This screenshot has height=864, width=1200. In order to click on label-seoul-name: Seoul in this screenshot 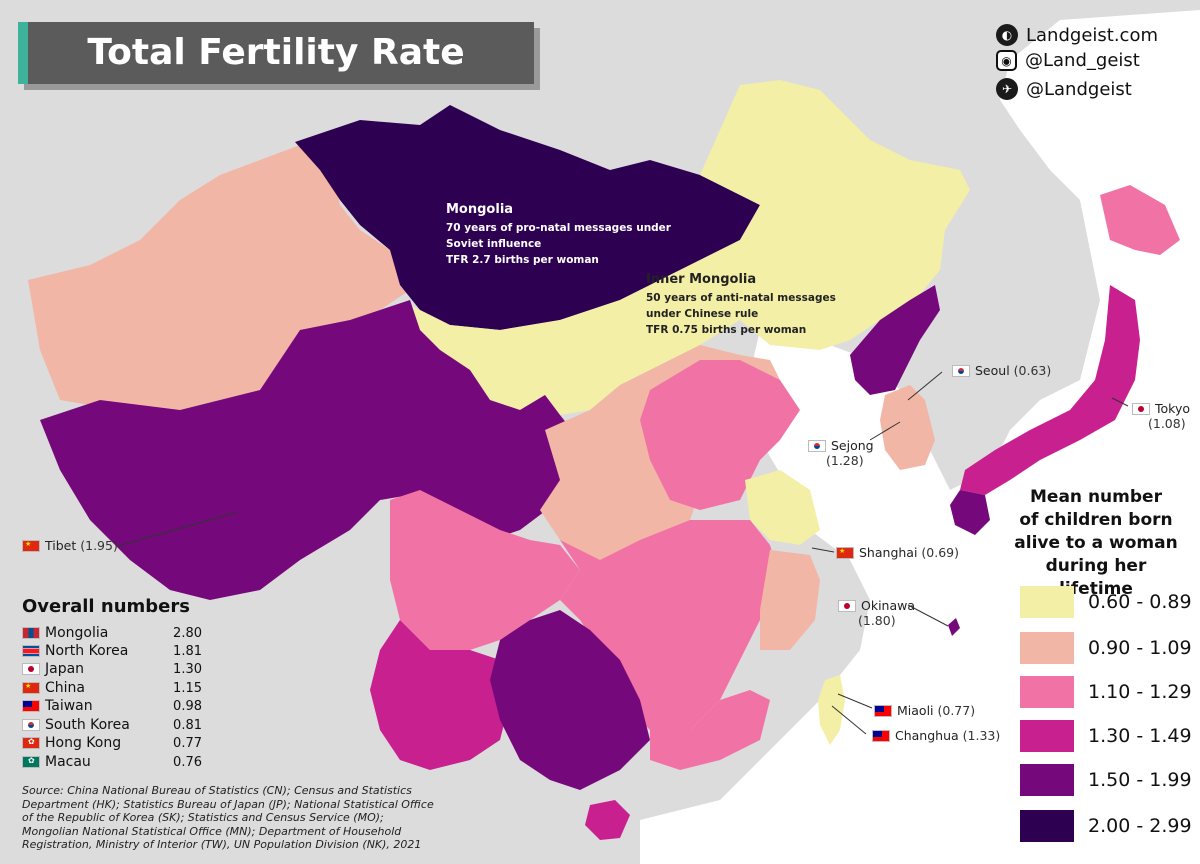, I will do `click(992, 370)`.